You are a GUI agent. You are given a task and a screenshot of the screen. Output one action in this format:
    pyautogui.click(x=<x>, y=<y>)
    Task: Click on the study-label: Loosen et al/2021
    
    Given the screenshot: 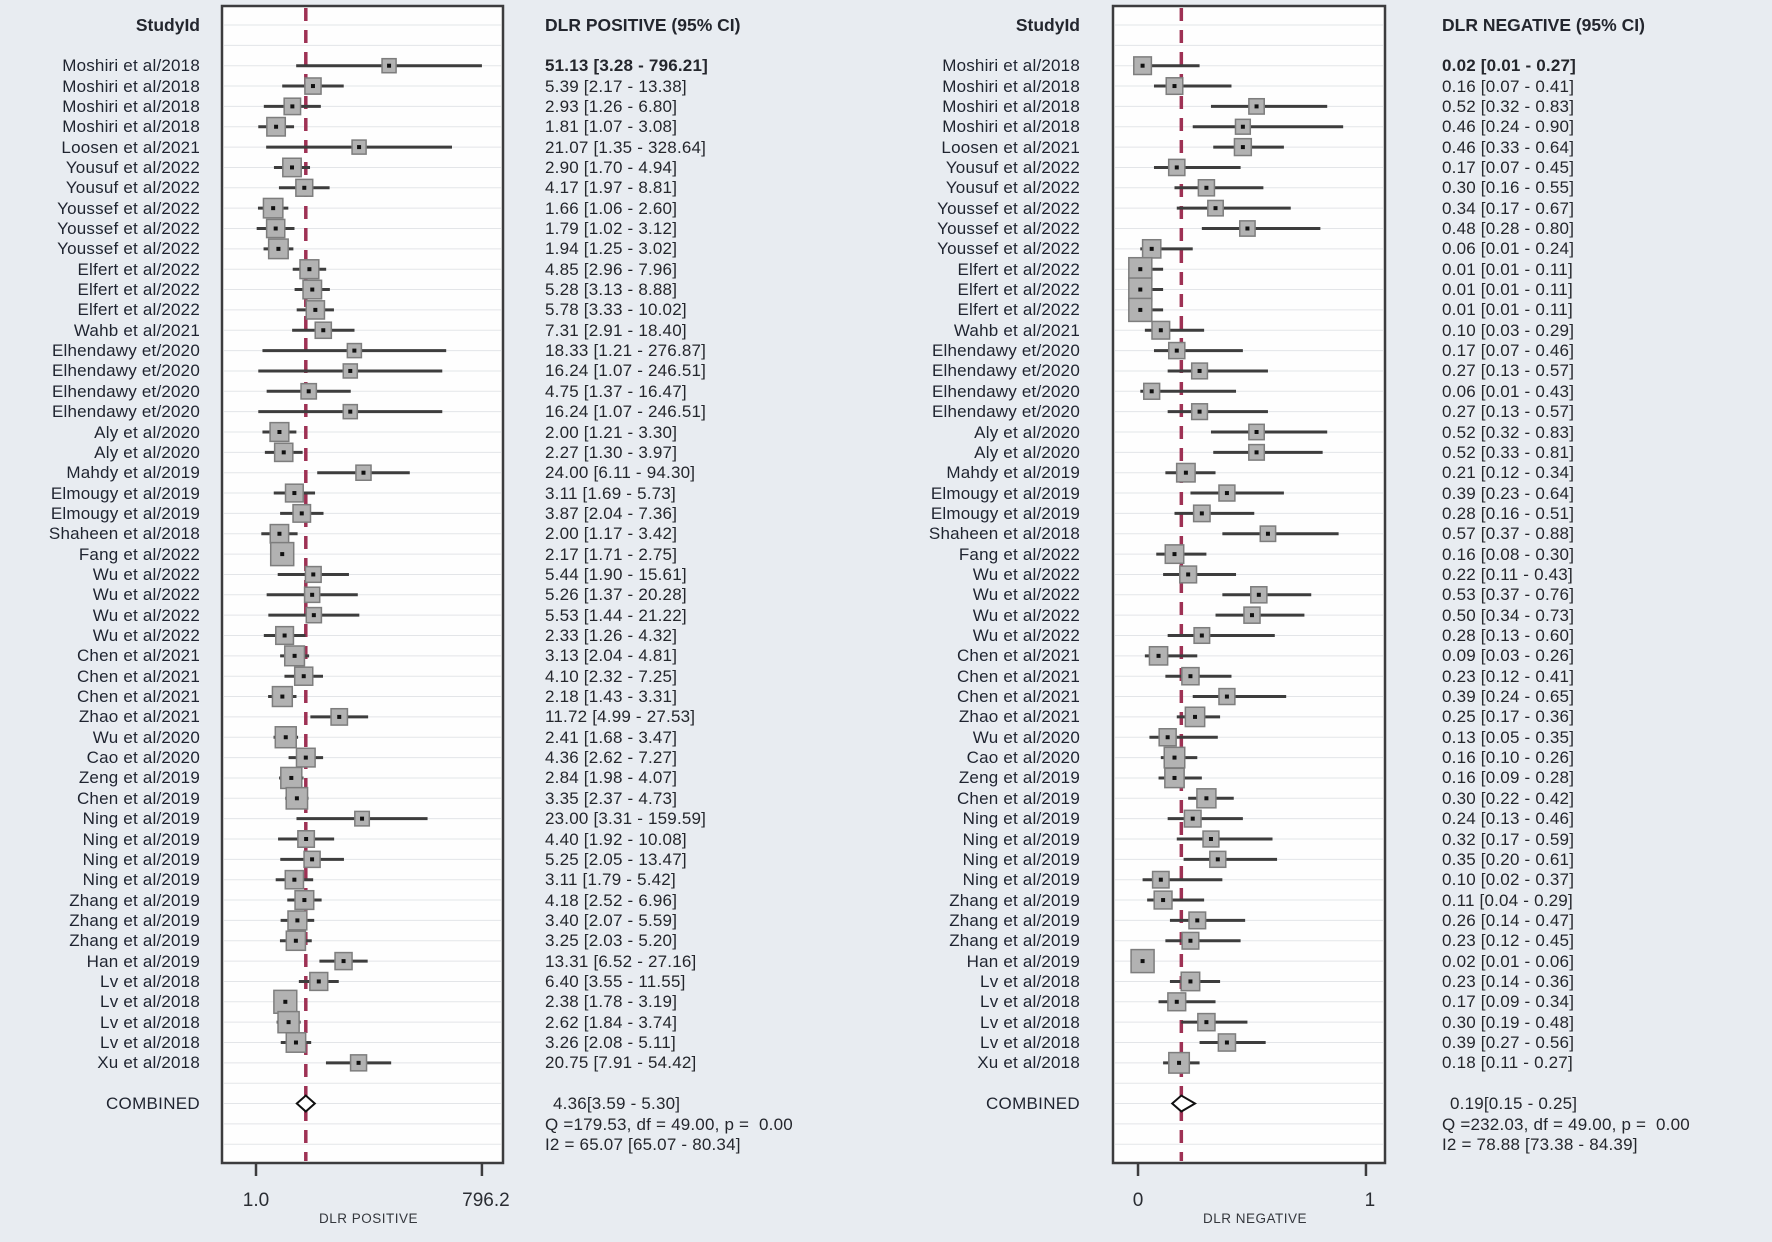 What is the action you would take?
    pyautogui.click(x=1010, y=147)
    